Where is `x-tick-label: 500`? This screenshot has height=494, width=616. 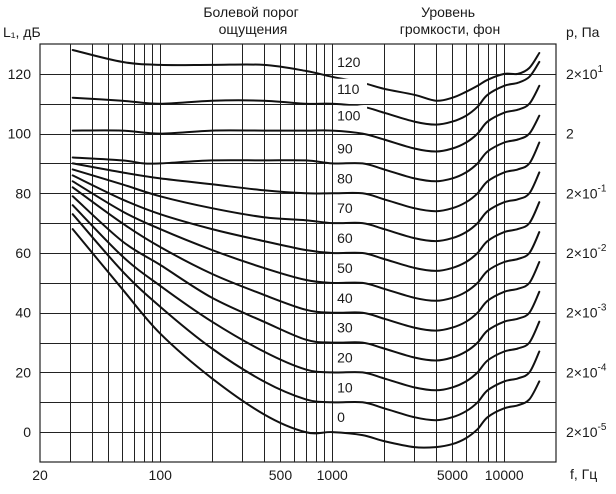
x-tick-label: 500 is located at coordinates (281, 475).